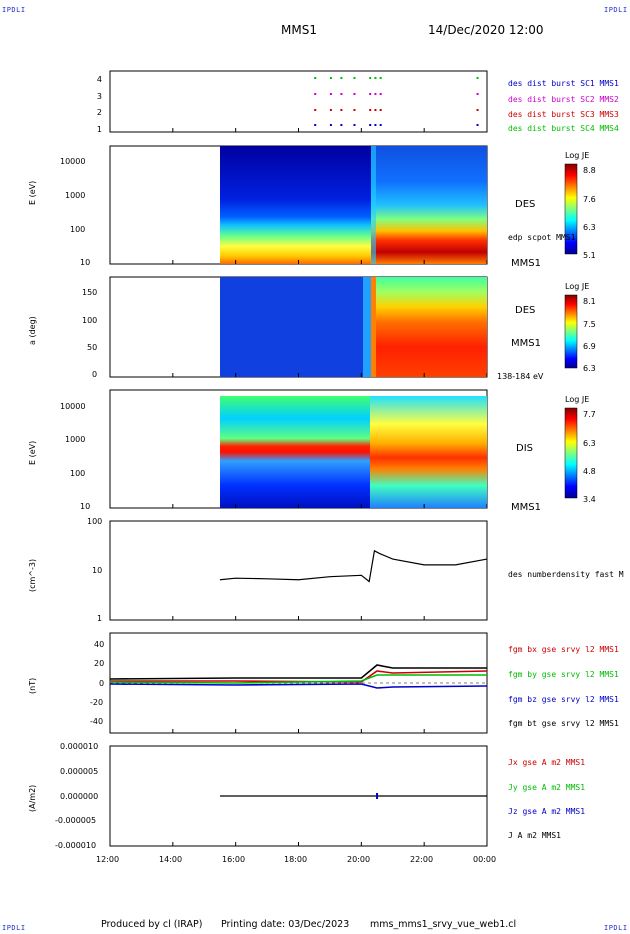 The width and height of the screenshot is (630, 934). What do you see at coordinates (429, 205) in the screenshot?
I see `des-energy-spectrogram-active` at bounding box center [429, 205].